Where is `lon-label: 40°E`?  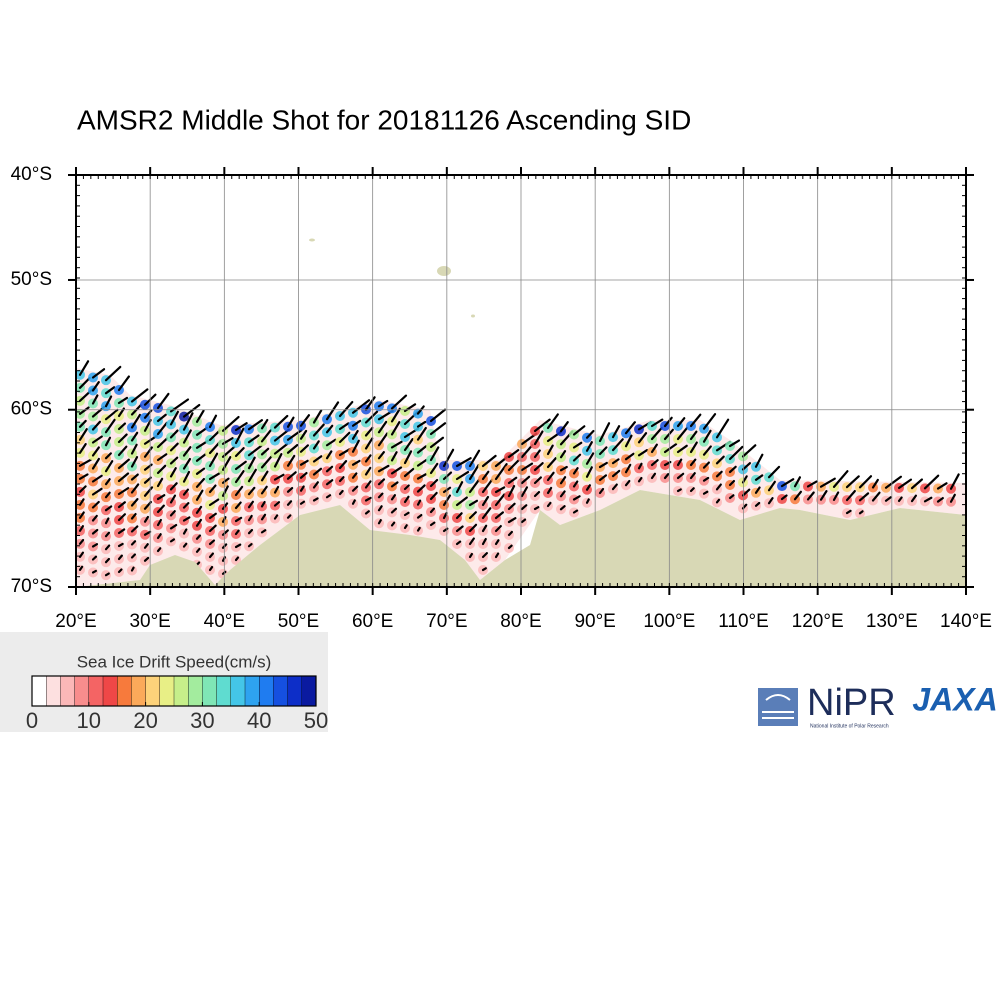
lon-label: 40°E is located at coordinates (224, 621).